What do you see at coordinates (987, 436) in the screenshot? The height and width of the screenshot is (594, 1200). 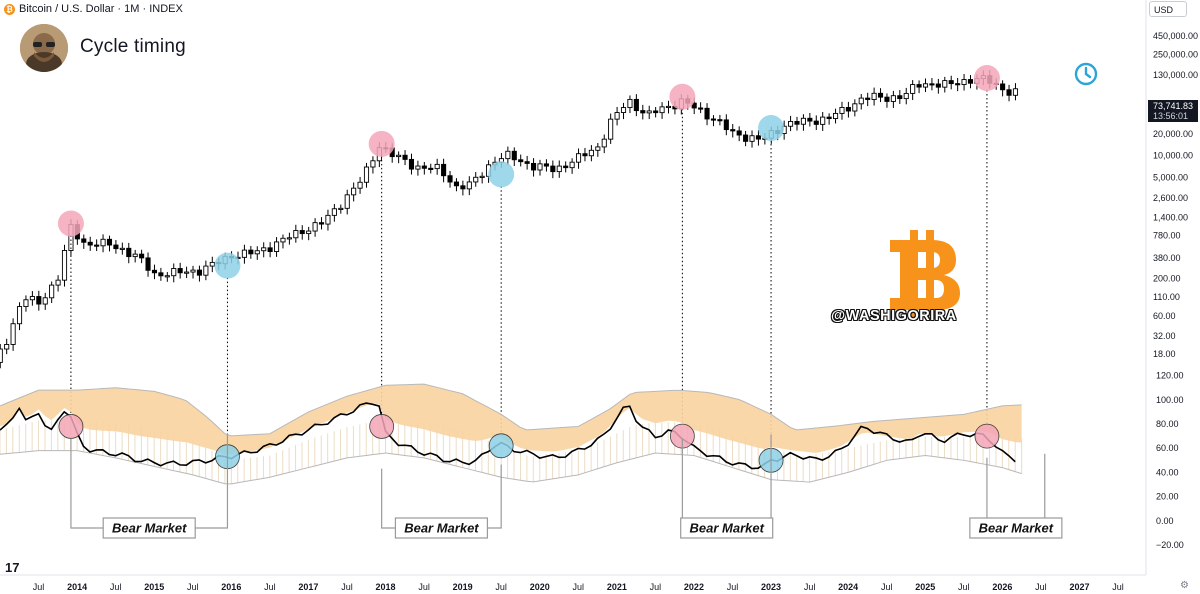 I see `osc-top-marker` at bounding box center [987, 436].